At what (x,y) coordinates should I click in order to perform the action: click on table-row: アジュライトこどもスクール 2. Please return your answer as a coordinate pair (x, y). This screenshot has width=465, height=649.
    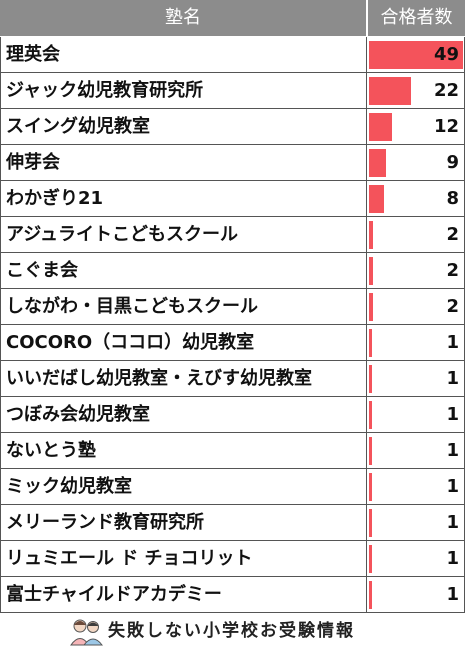
    Looking at the image, I should click on (232, 235).